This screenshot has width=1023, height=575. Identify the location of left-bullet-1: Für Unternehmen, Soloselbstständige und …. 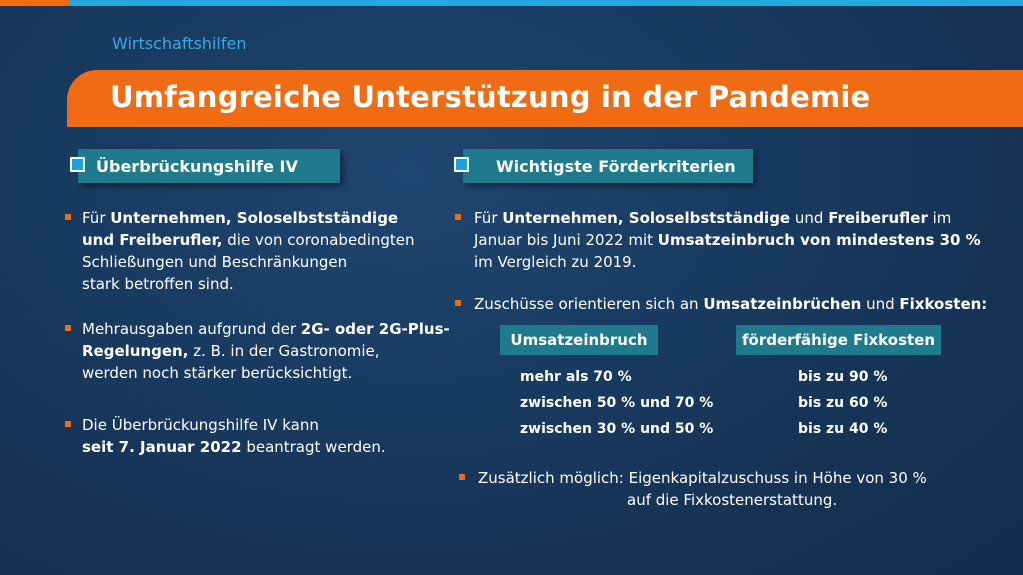
(248, 251).